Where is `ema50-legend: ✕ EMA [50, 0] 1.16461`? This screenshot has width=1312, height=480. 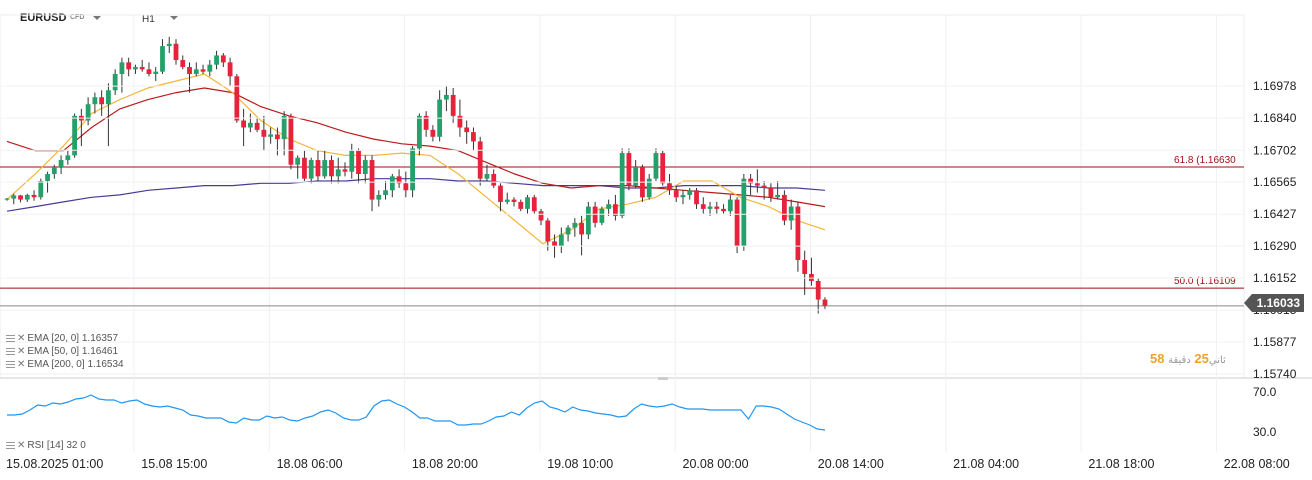
ema50-legend: ✕ EMA [50, 0] 1.16461 is located at coordinates (62, 352).